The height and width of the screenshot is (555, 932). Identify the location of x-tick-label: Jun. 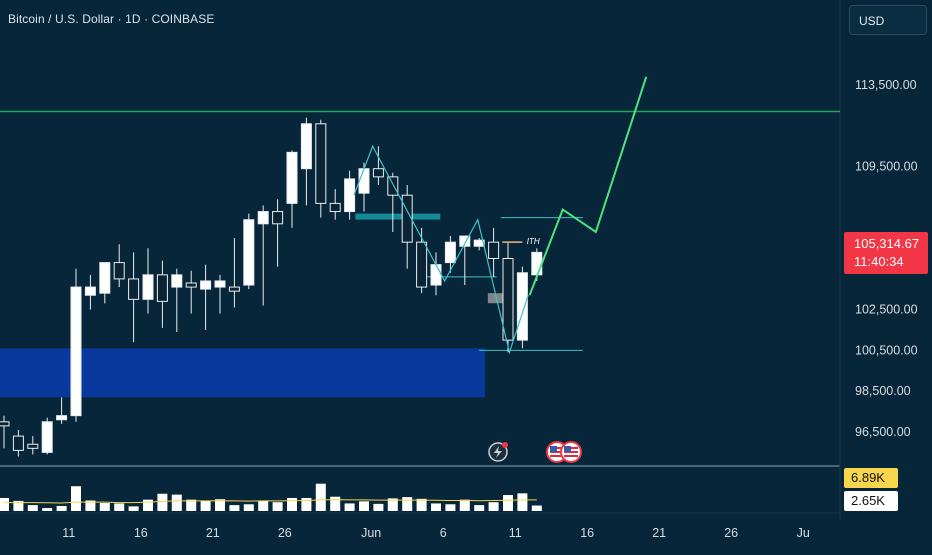
(371, 533).